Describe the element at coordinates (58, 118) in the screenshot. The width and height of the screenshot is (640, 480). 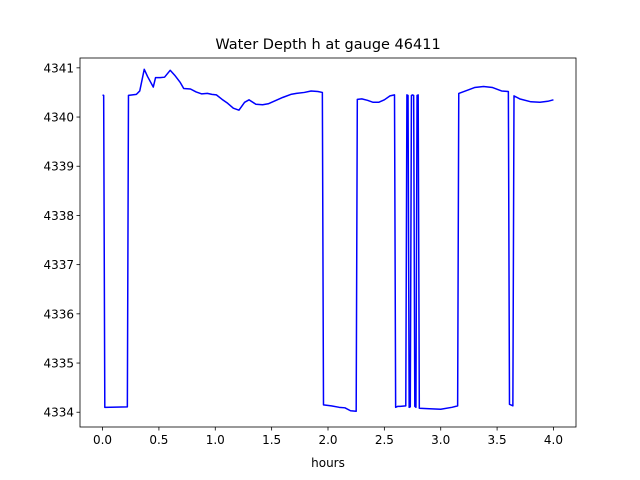
I see `y-tick-label: 4340` at that location.